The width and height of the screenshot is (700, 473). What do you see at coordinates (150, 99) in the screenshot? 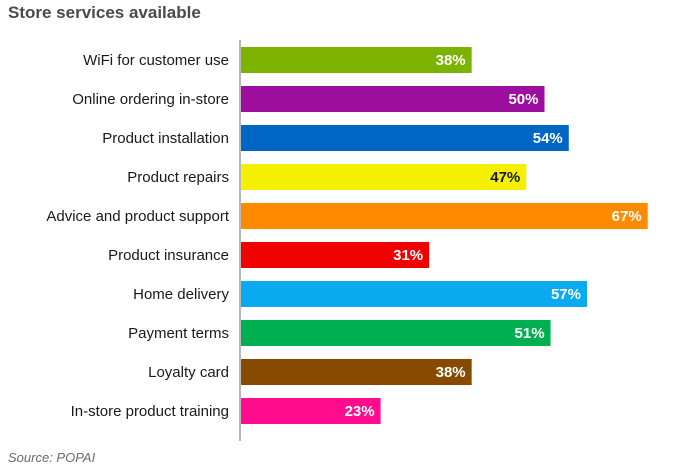
I see `category-label-1: Online ordering in-store` at bounding box center [150, 99].